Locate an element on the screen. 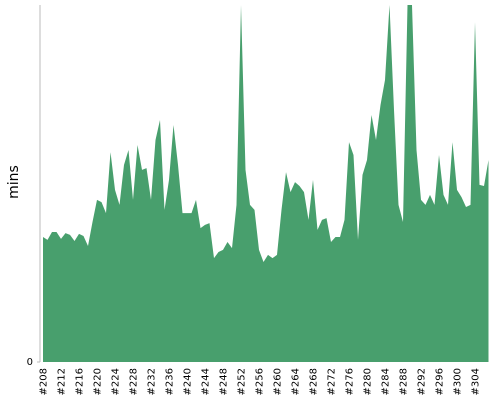 The height and width of the screenshot is (400, 500). x-tick-label: #224 is located at coordinates (116, 381).